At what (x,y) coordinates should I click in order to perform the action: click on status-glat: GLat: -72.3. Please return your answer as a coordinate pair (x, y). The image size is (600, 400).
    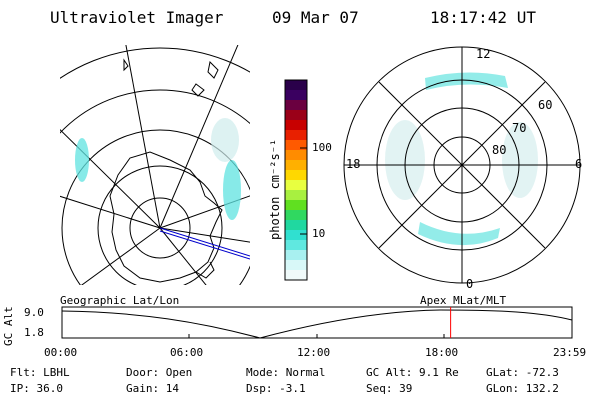
    Looking at the image, I should click on (522, 372).